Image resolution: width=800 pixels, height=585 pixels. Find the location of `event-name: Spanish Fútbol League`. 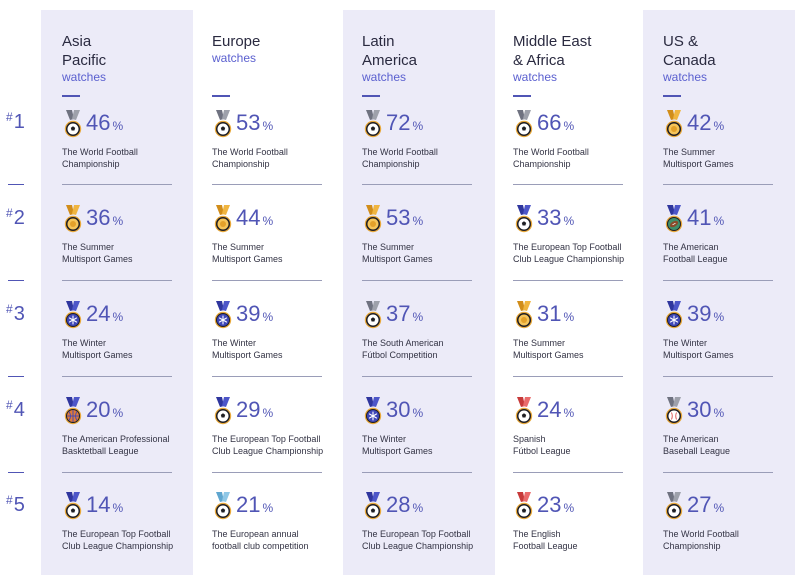

event-name: Spanish Fútbol League is located at coordinates (542, 445).